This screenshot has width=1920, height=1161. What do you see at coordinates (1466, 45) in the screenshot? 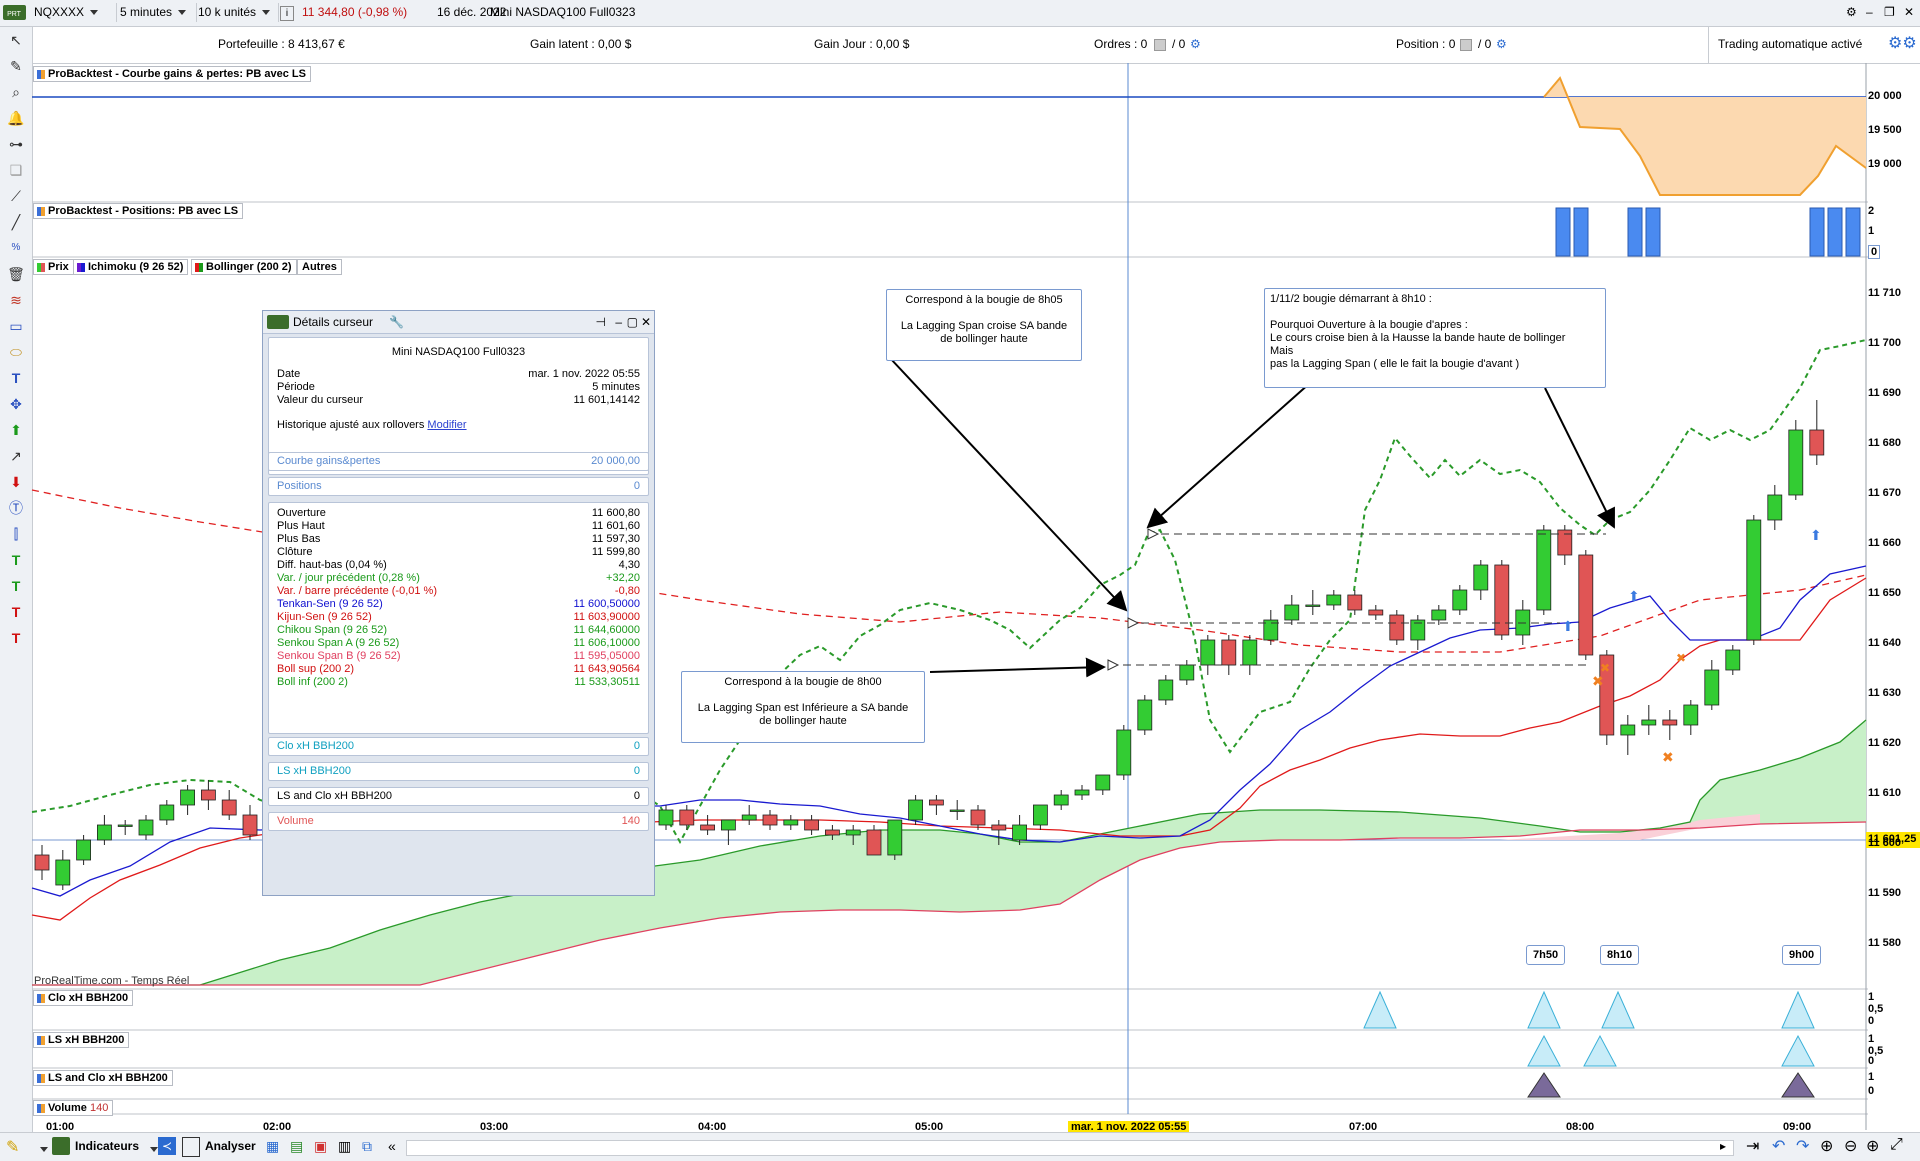
I see `positions-list-icon` at bounding box center [1466, 45].